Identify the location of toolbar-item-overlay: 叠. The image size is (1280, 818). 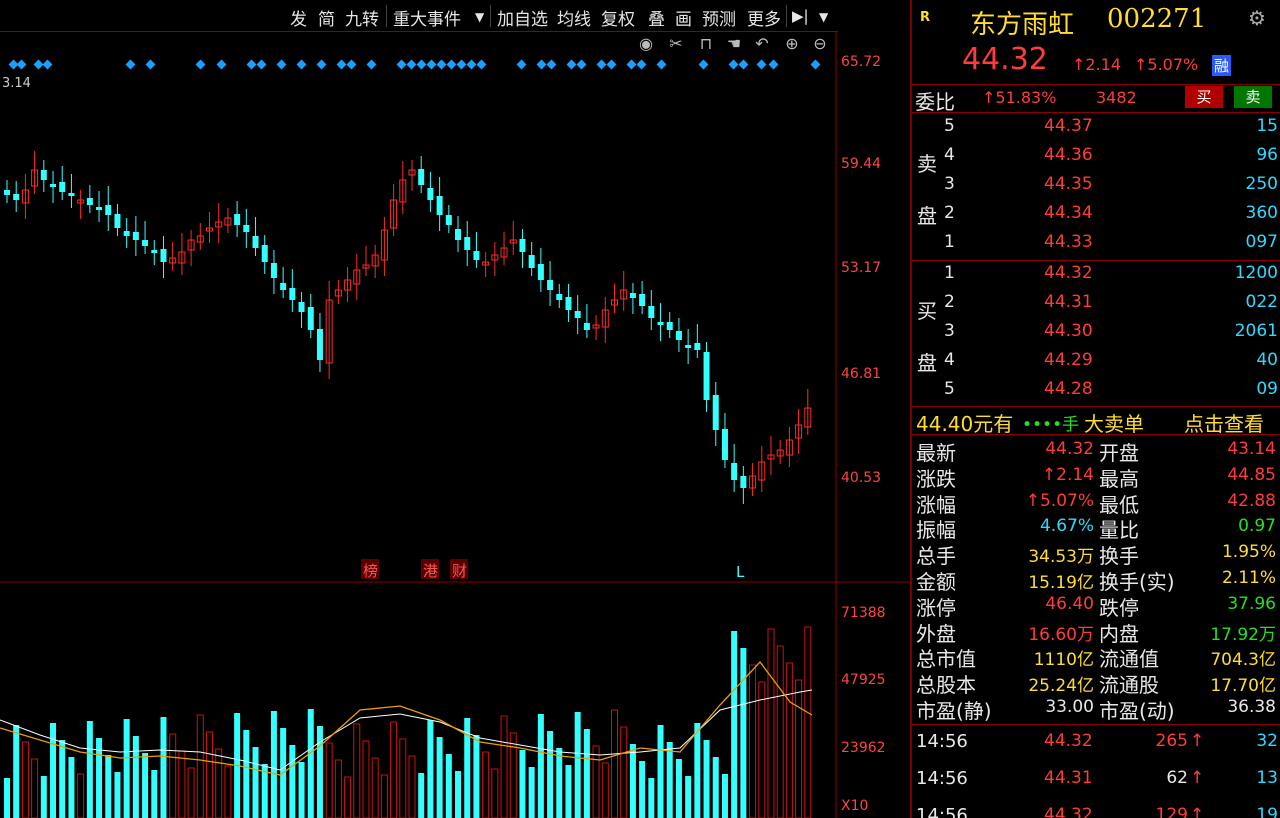
(656, 20).